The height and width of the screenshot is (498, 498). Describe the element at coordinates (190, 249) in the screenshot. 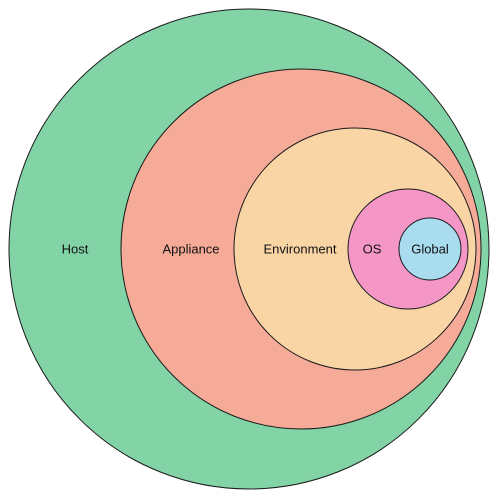

I see `label-appliance: Appliance` at that location.